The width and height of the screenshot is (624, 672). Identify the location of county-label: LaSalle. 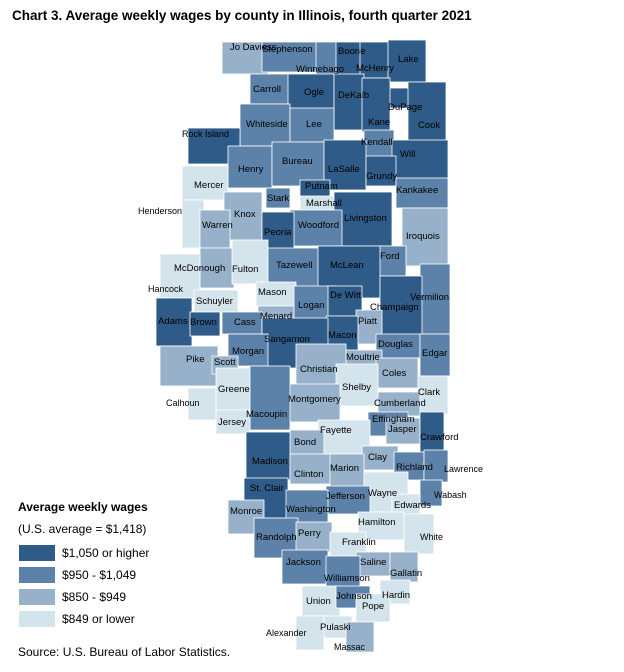
(344, 169).